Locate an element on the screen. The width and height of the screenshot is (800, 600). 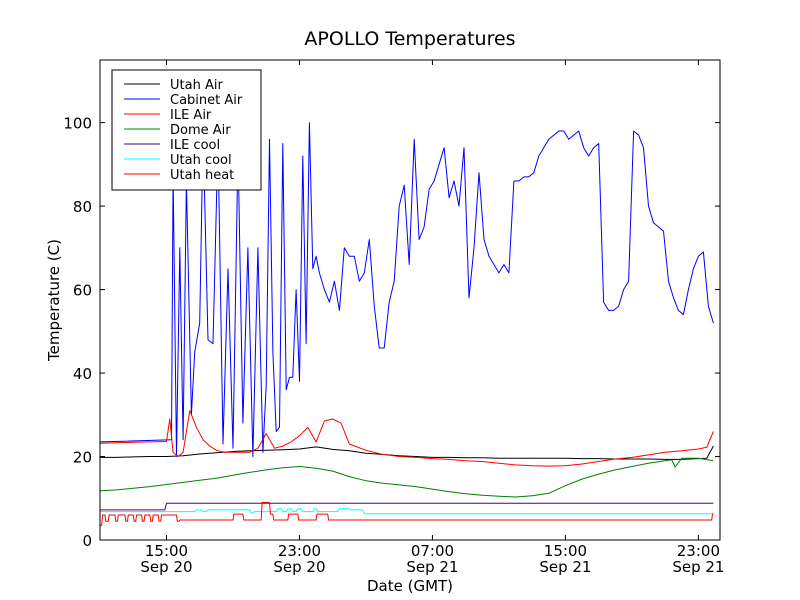
legend-label: Utah heat is located at coordinates (202, 175).